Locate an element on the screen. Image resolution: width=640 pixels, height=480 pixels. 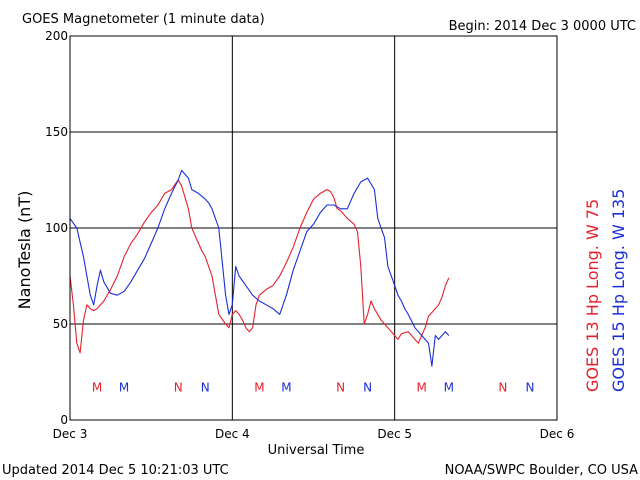
x-axis-label: Universal Time is located at coordinates (316, 450).